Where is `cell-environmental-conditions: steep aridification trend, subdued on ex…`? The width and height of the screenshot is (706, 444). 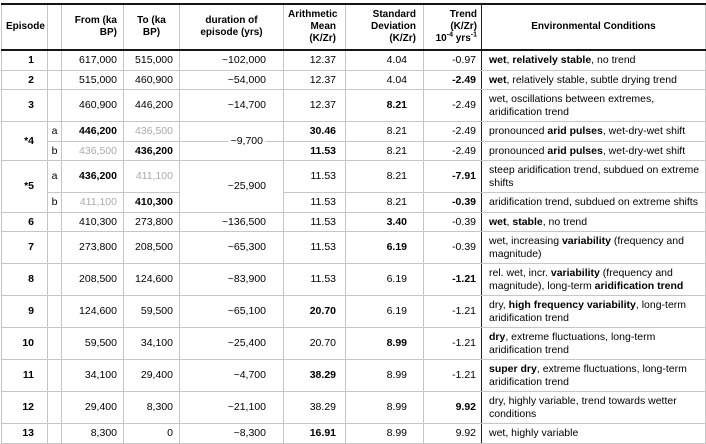 cell-environmental-conditions: steep aridification trend, subdued on ex… is located at coordinates (593, 176).